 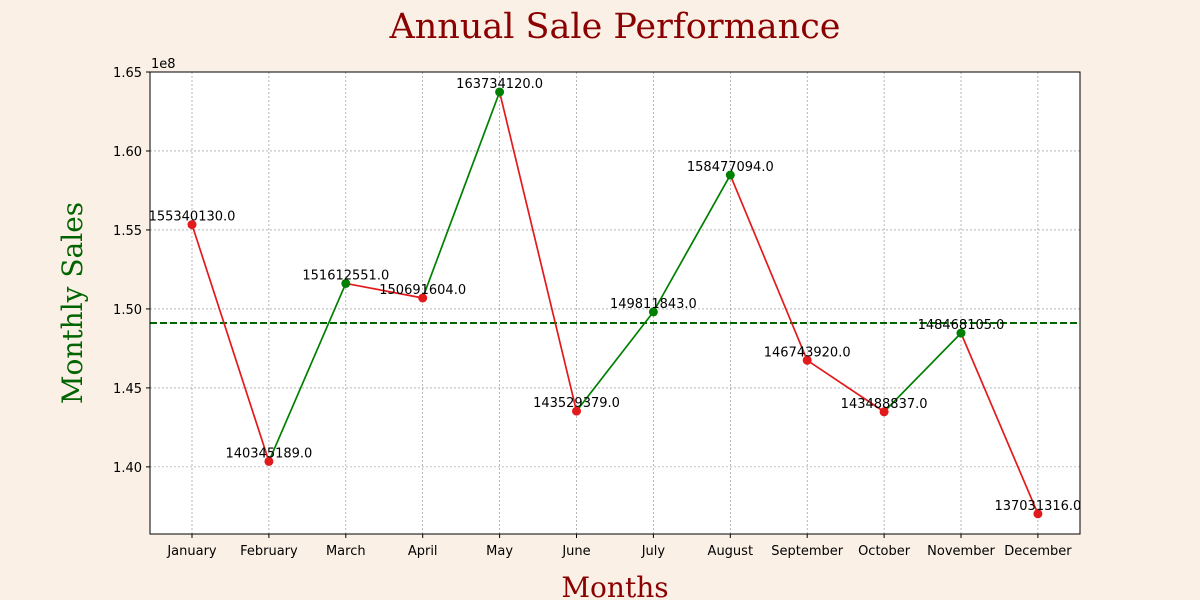 What do you see at coordinates (127, 73) in the screenshot?
I see `y-tick-label: 1.65` at bounding box center [127, 73].